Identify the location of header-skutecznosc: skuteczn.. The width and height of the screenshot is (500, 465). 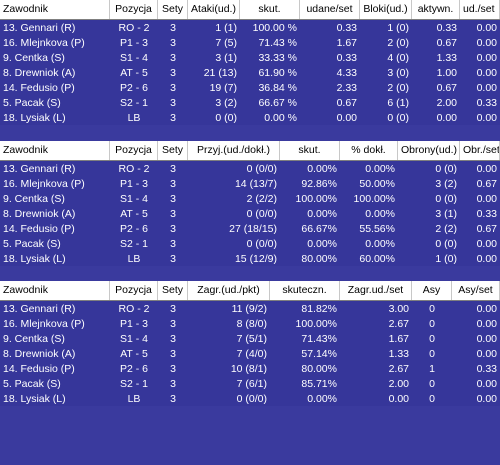
(305, 290).